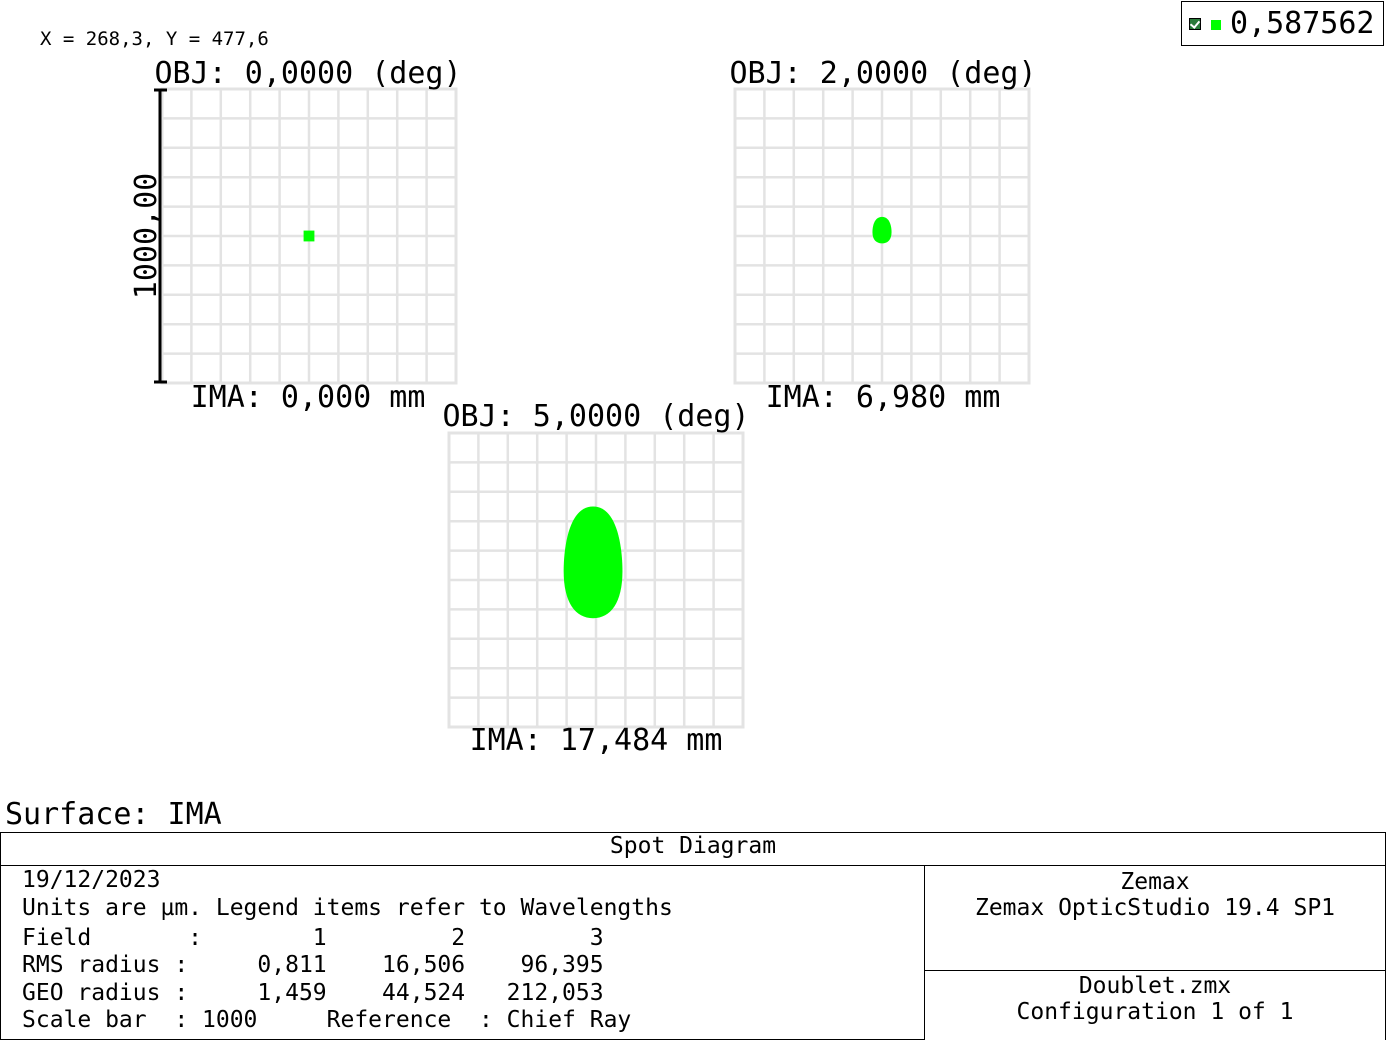 The image size is (1386, 1040). Describe the element at coordinates (327, 1020) in the screenshot. I see `scale-bar-row: Scale bar : 1000 Reference : Chief Ray` at that location.